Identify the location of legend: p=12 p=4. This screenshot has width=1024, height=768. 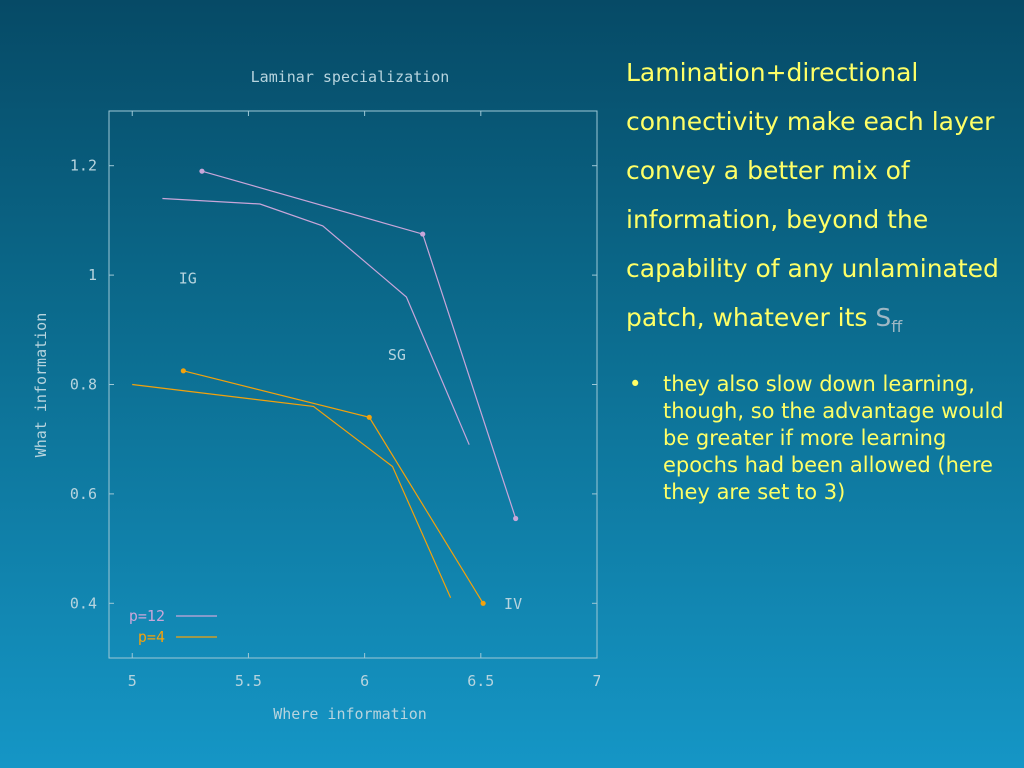
(173, 626).